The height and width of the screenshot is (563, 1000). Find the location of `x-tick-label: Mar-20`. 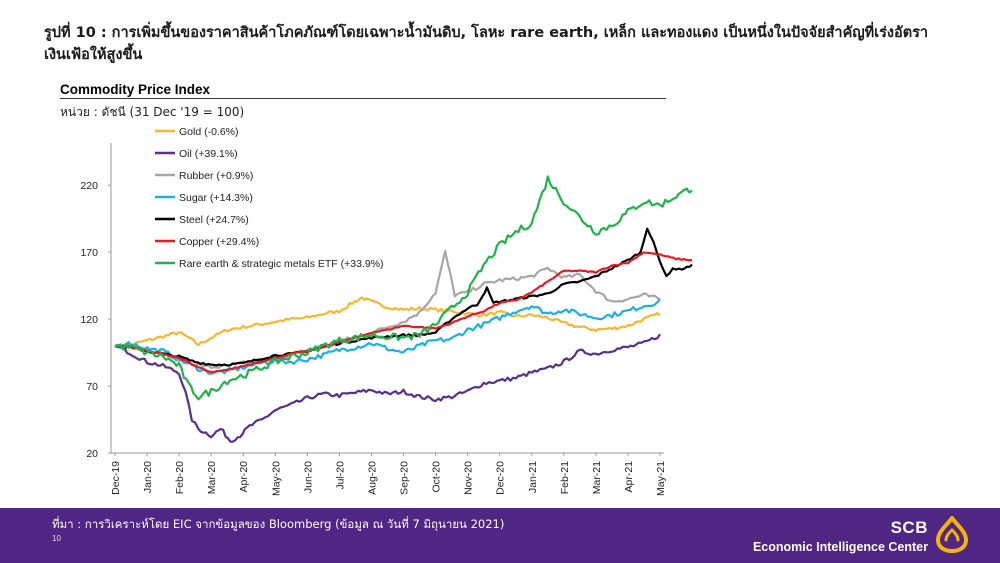

x-tick-label: Mar-20 is located at coordinates (212, 477).